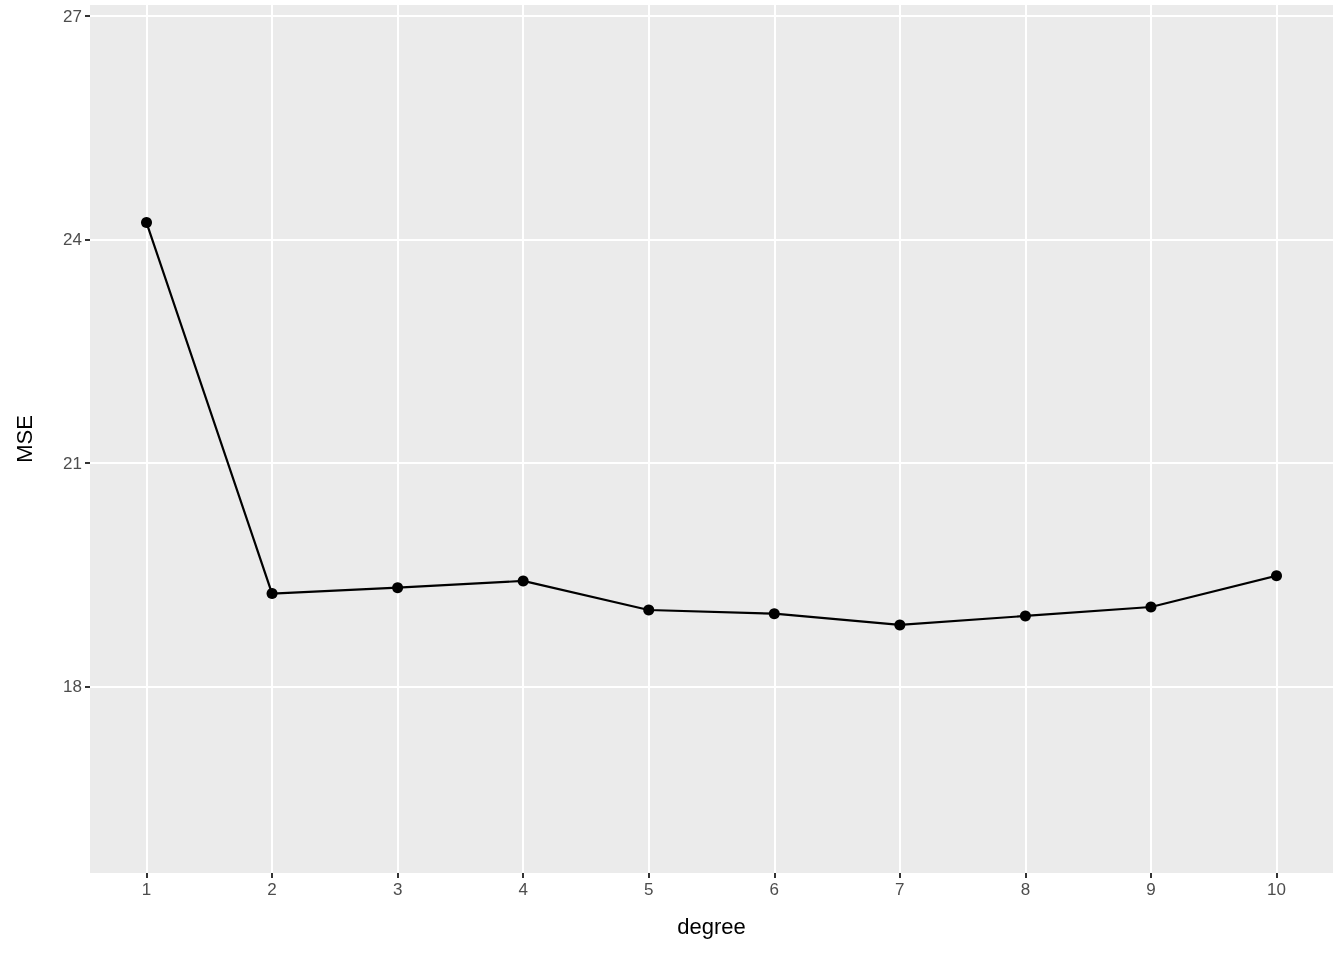 This screenshot has width=1344, height=960. Describe the element at coordinates (272, 889) in the screenshot. I see `x-tick-label: 2` at that location.